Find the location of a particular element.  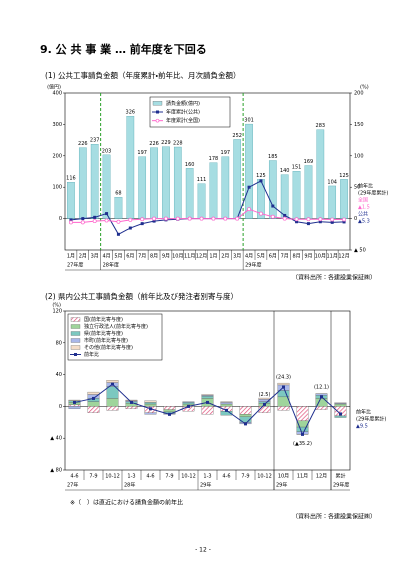

legend-label: 前年比 is located at coordinates (91, 354).